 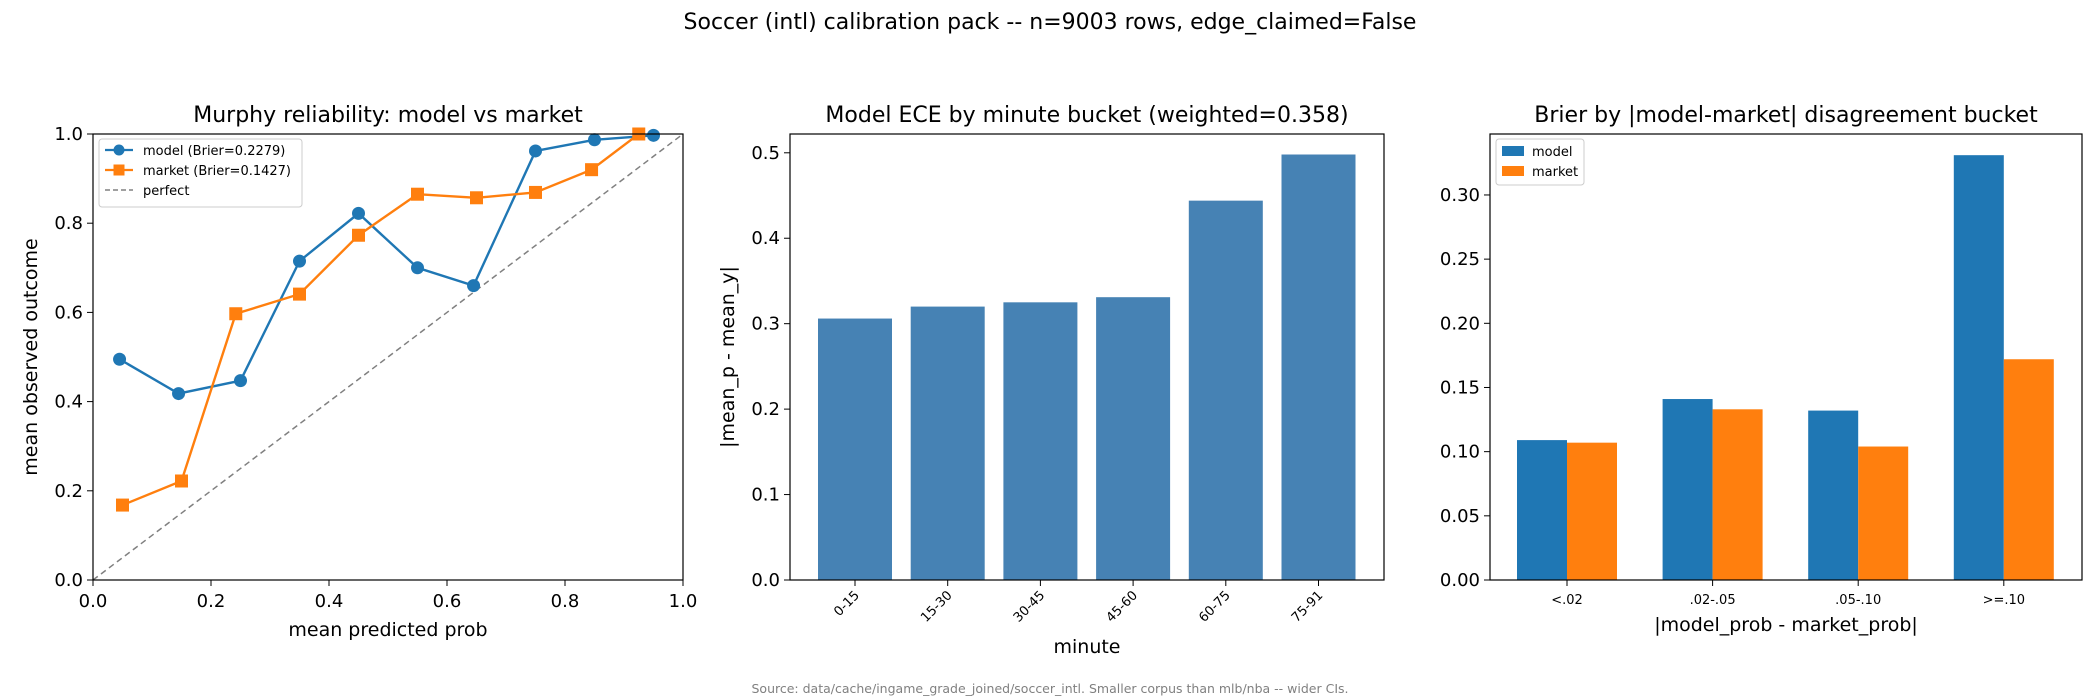 I want to click on legend-market-marker, so click(x=119, y=170).